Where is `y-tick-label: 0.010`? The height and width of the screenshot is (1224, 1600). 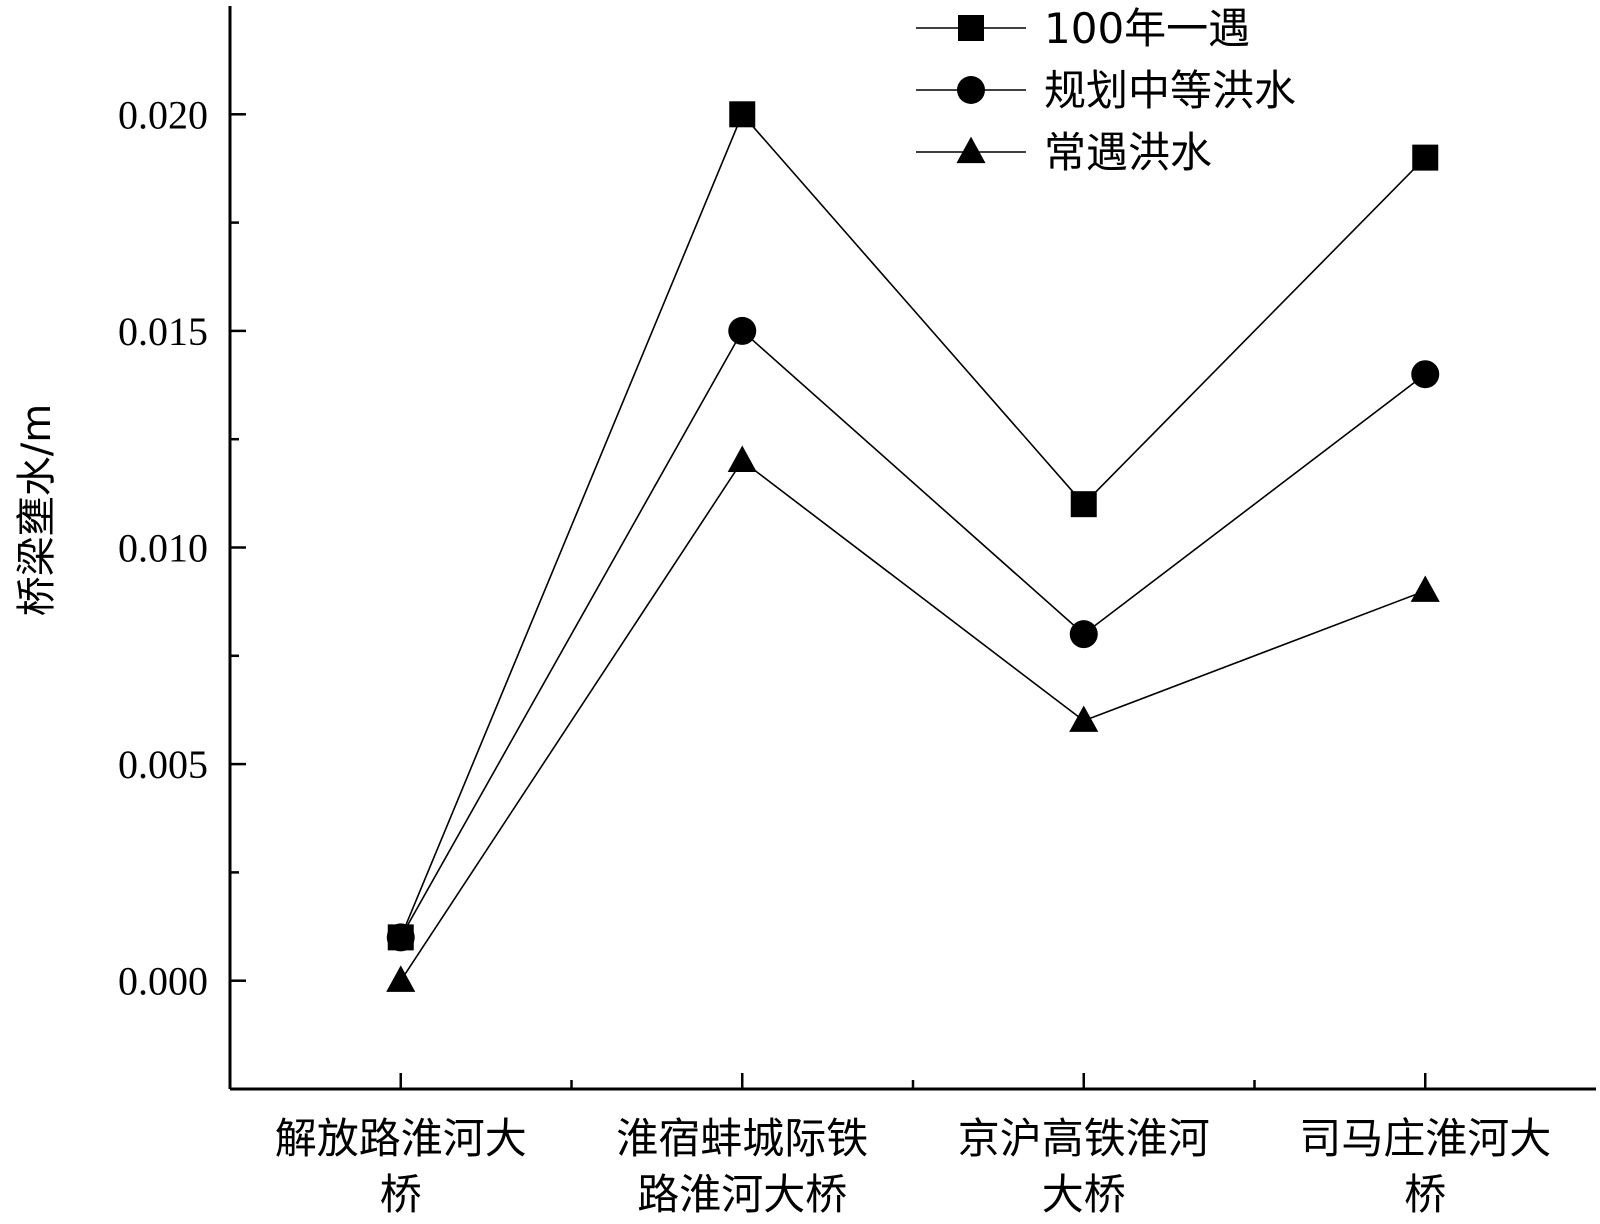 y-tick-label: 0.010 is located at coordinates (163, 548).